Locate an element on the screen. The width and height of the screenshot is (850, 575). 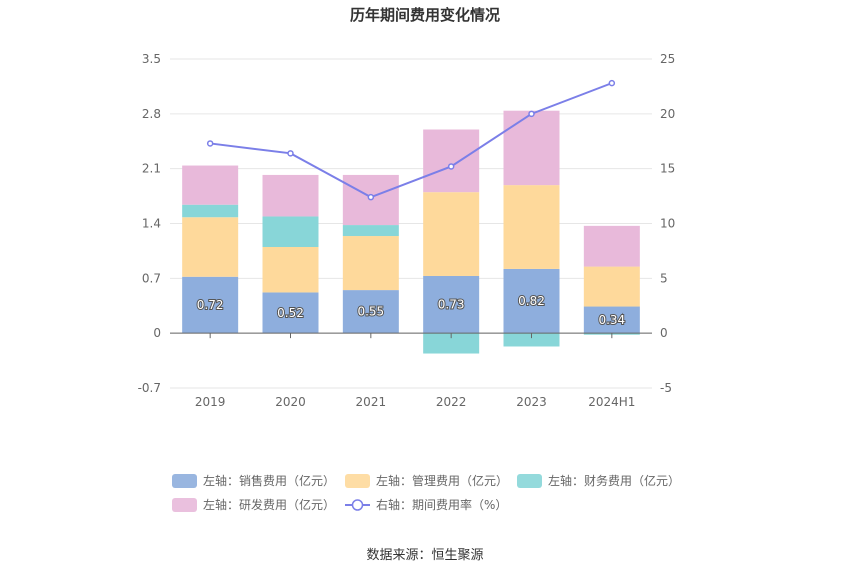
left-tick-label: 1.4 is located at coordinates (151, 224).